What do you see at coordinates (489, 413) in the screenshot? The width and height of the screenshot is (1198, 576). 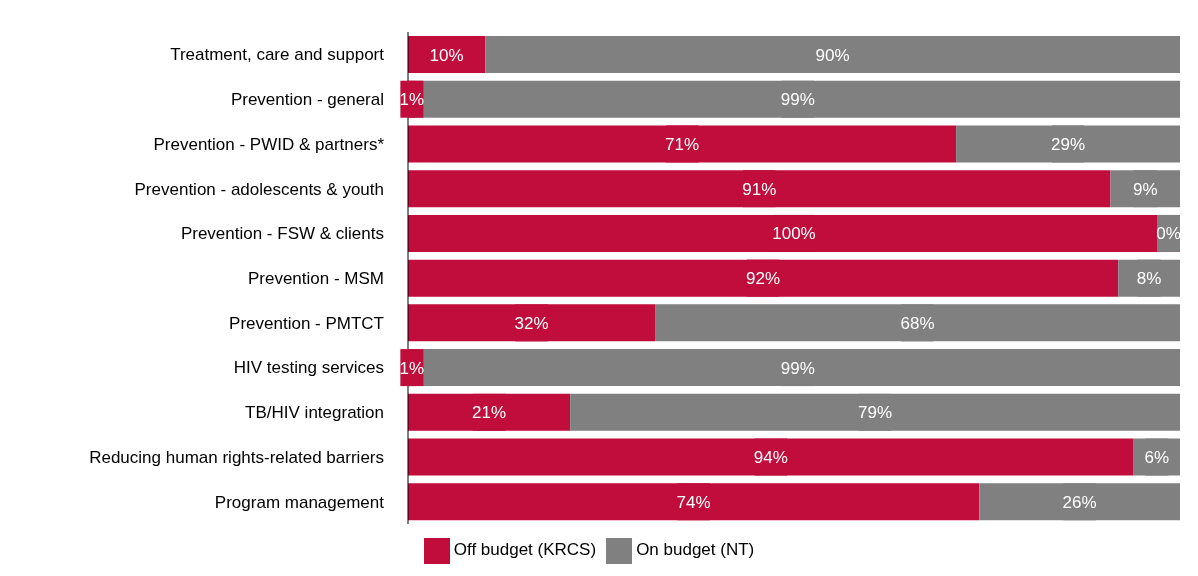 I see `data-label: 21%` at bounding box center [489, 413].